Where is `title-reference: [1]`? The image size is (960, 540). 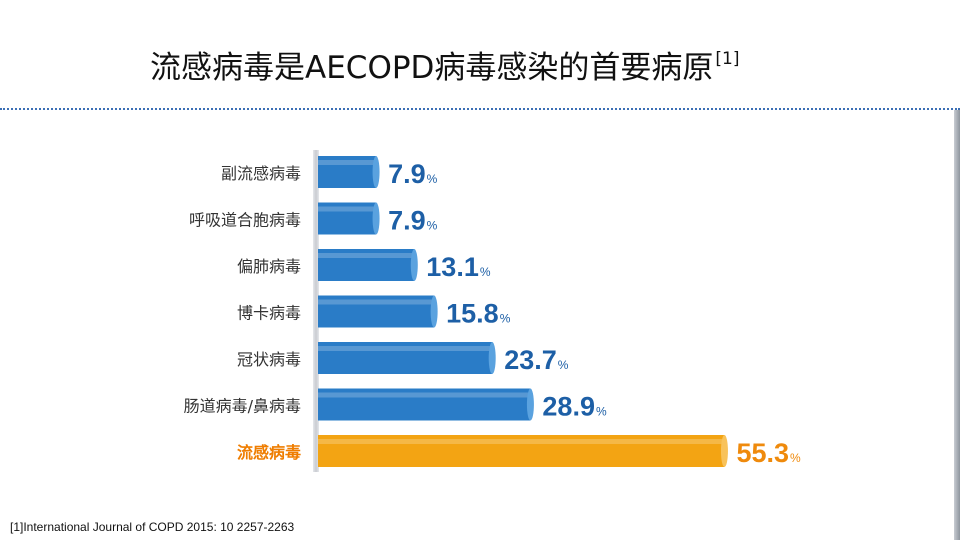
title-reference: [1] is located at coordinates (727, 59).